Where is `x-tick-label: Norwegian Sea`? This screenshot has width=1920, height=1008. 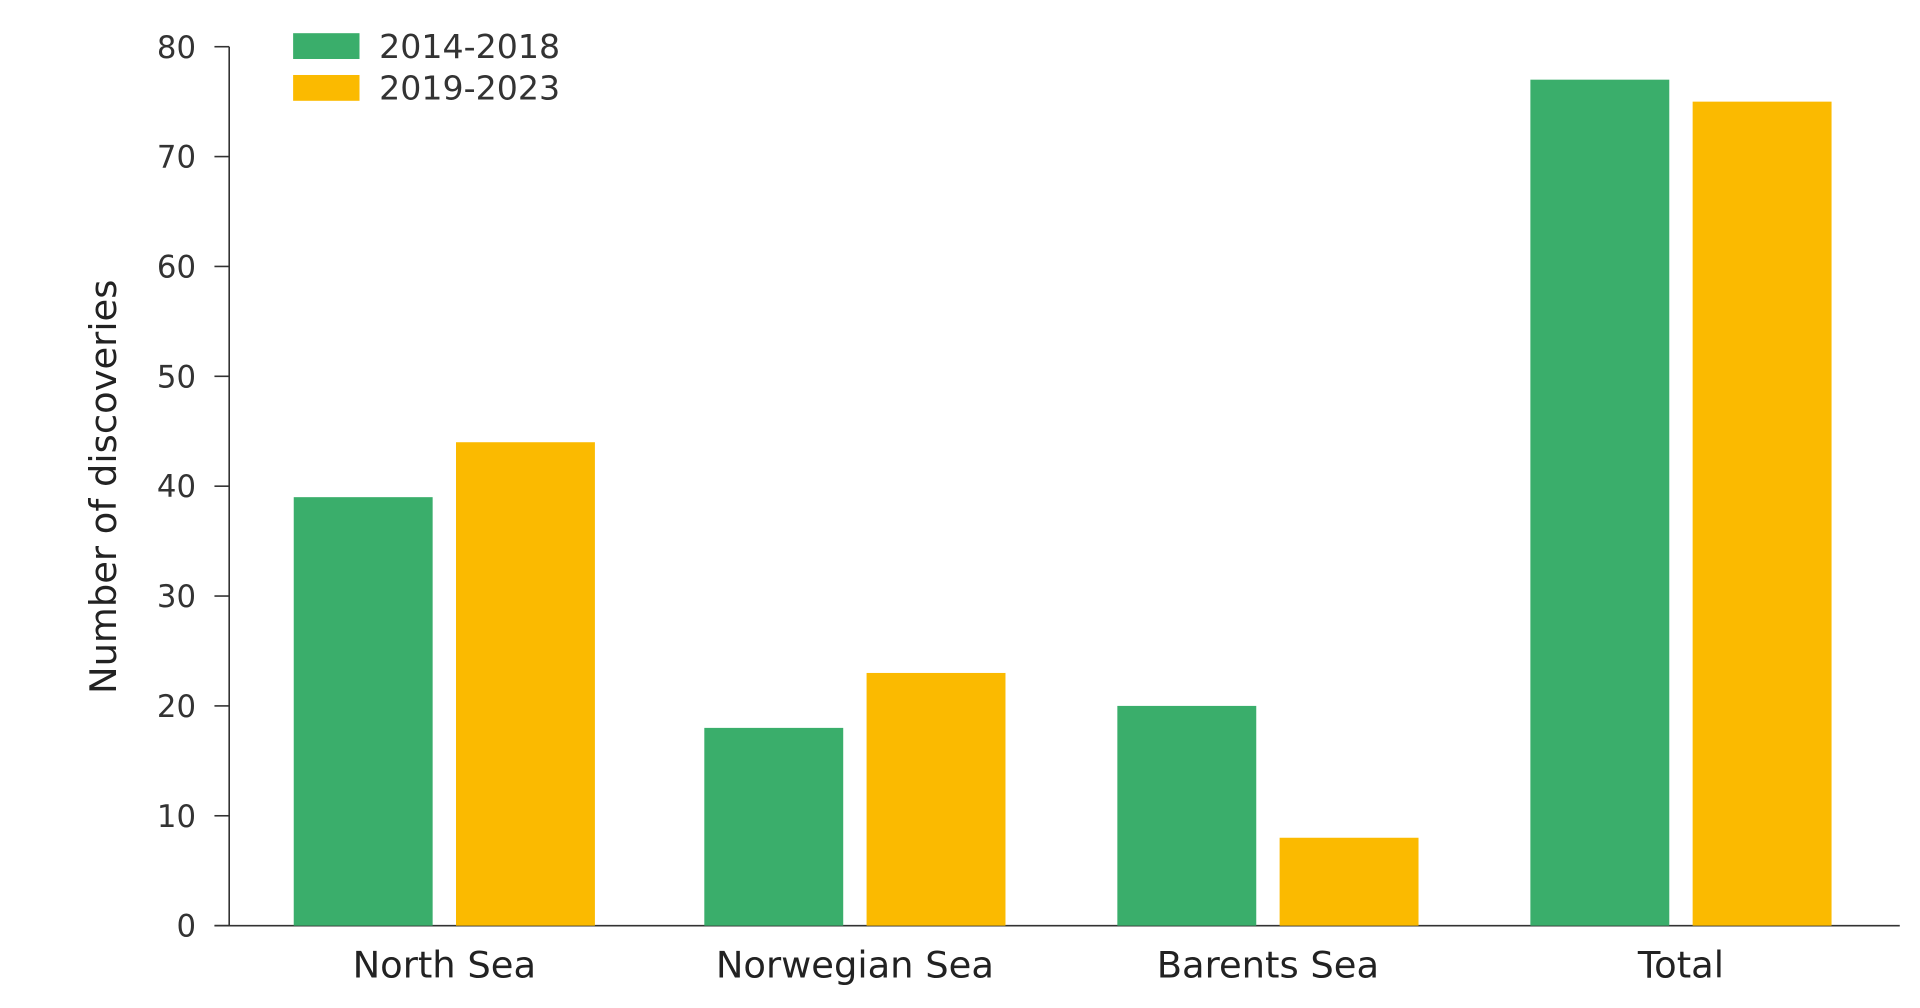 x-tick-label: Norwegian Sea is located at coordinates (855, 964).